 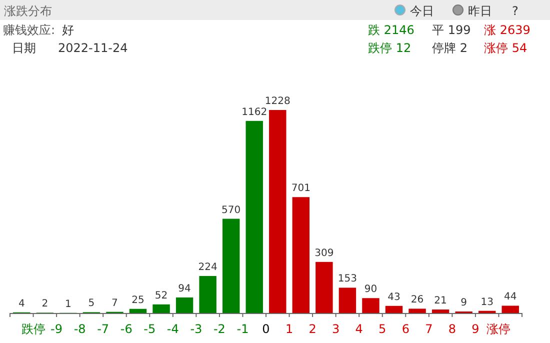 I want to click on title: 涨跌分布, so click(x=28, y=11).